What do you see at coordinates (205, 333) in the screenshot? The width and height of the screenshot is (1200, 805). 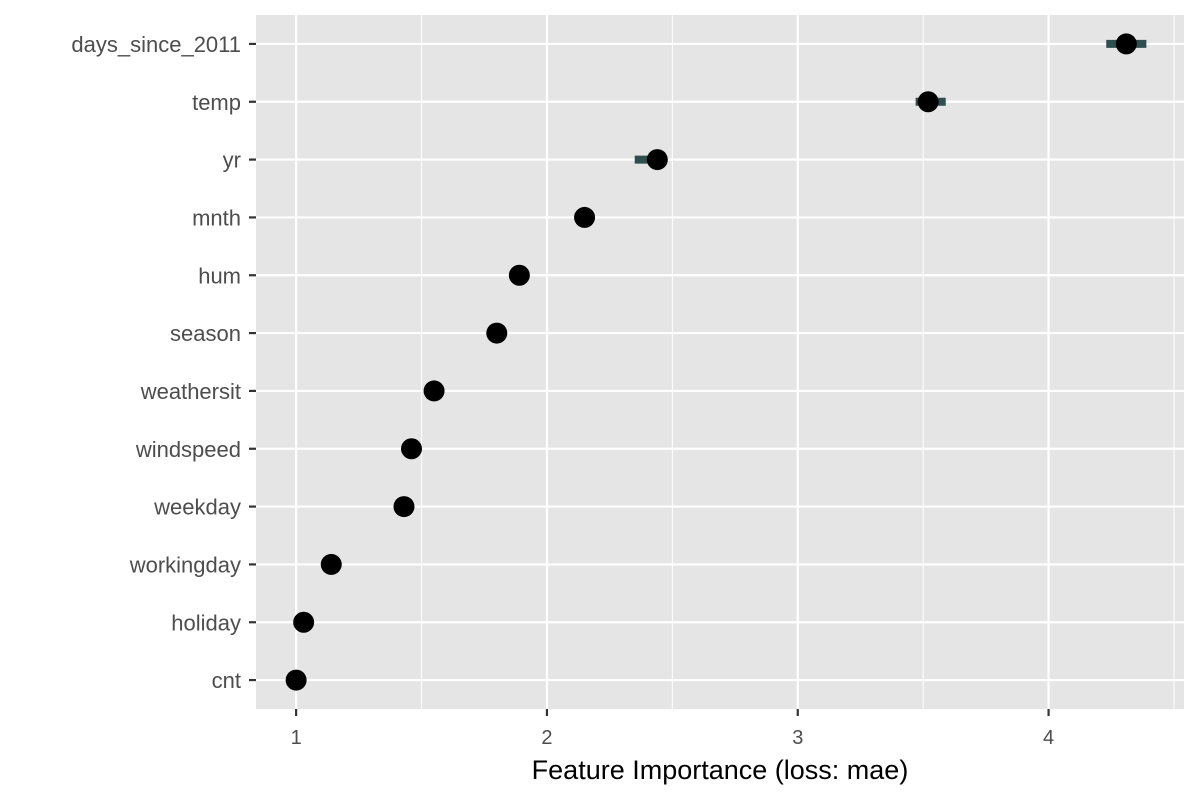 I see `y-tick-label: season` at bounding box center [205, 333].